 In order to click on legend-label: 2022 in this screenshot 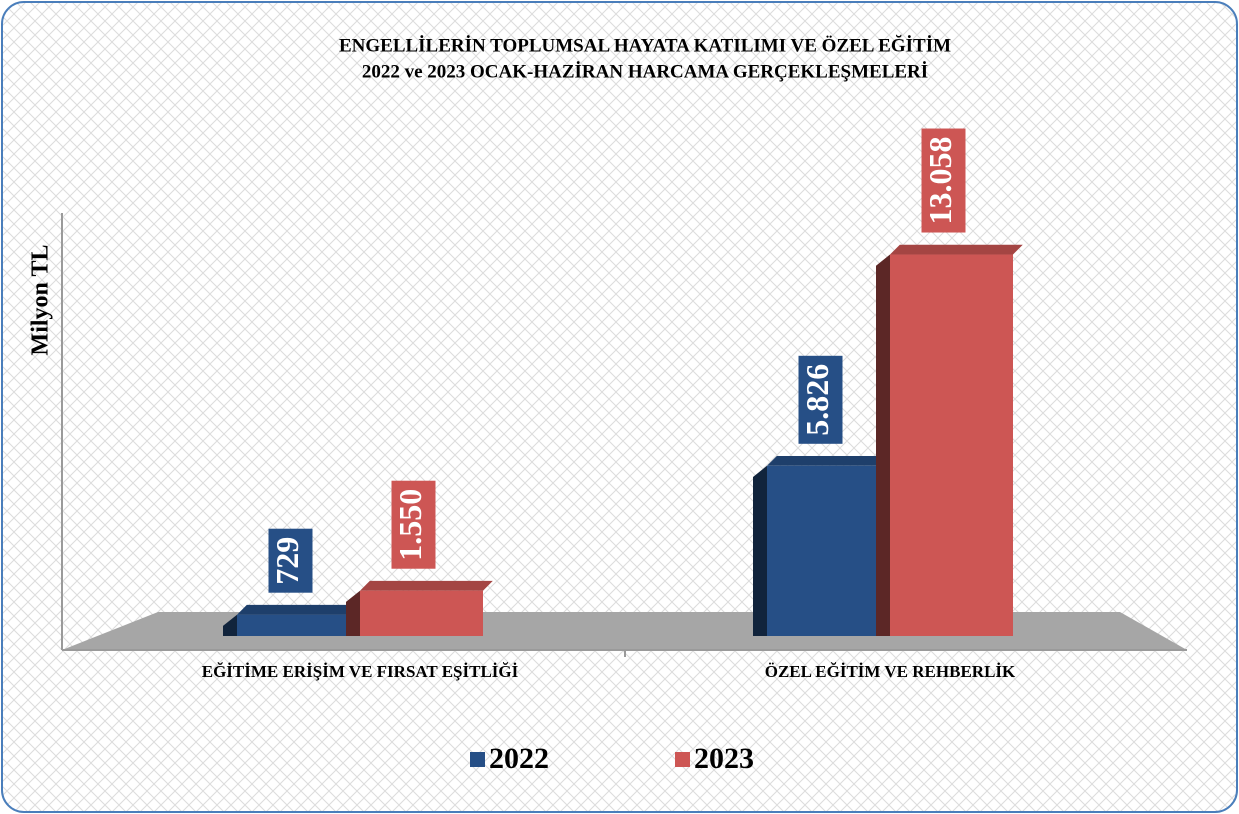, I will do `click(519, 758)`.